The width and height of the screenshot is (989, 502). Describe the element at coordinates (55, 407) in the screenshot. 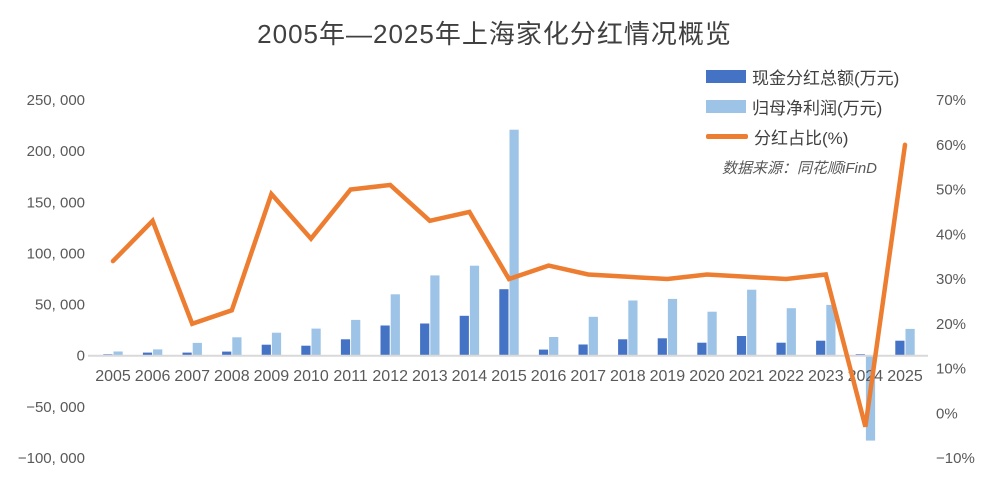

I see `left-axis-tick-label: −50, 000` at that location.